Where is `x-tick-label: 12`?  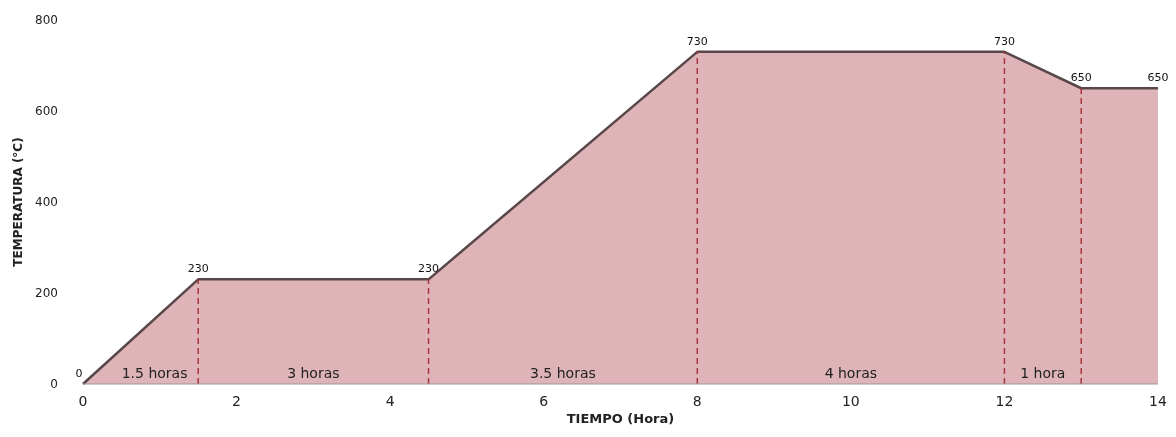
x-tick-label: 12 is located at coordinates (1004, 401).